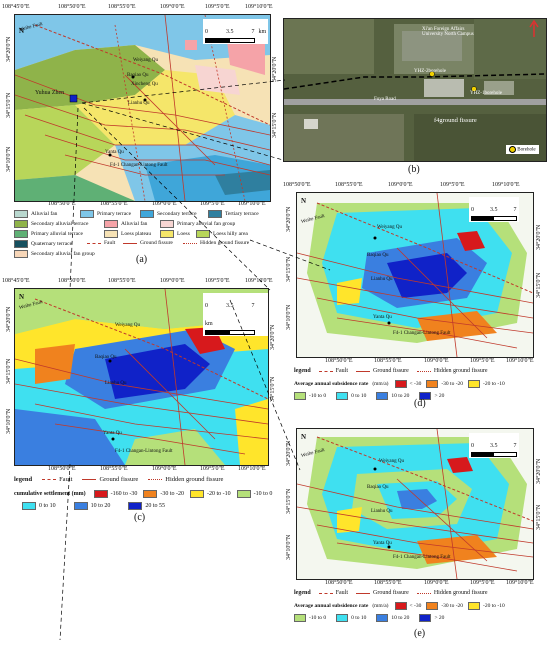 Image resolution: width=550 pixels, height=646 pixels. What do you see at coordinates (452, 384) in the screenshot?
I see `legend-d-class-1: -30 to -20` at bounding box center [452, 384].